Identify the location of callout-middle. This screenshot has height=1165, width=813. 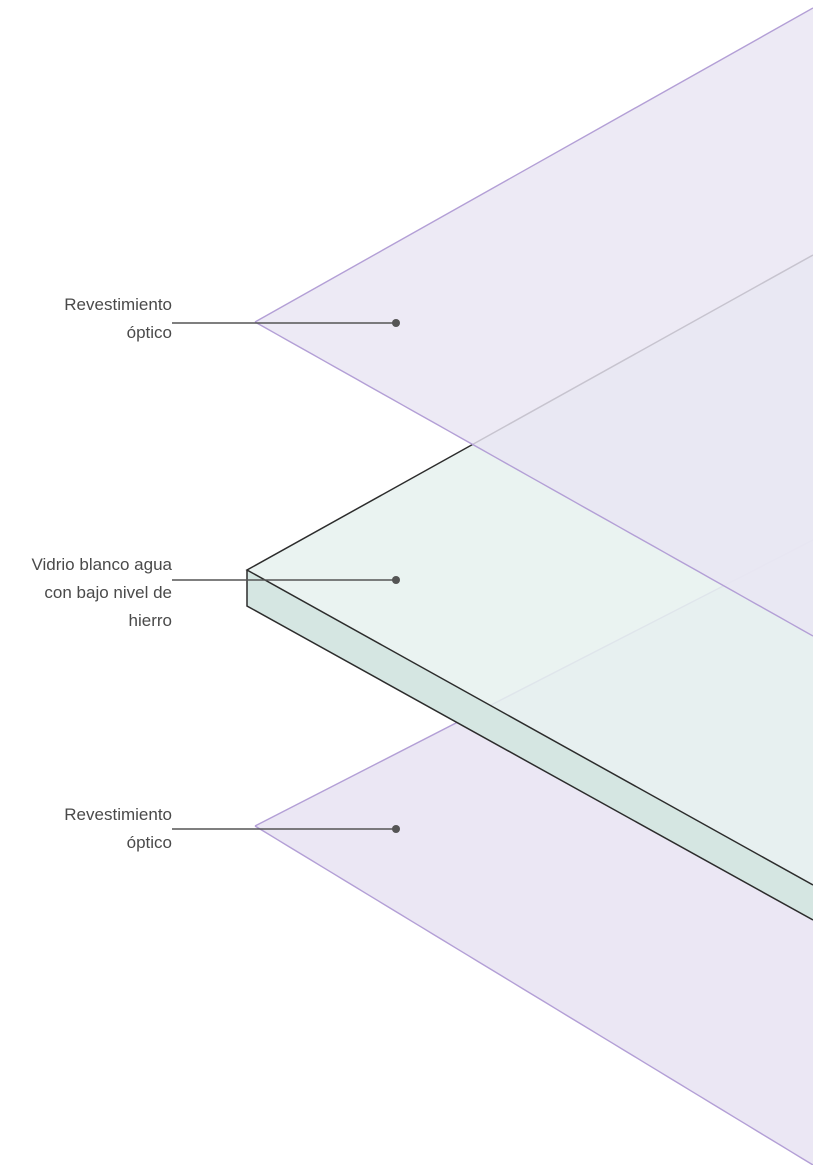
(286, 580).